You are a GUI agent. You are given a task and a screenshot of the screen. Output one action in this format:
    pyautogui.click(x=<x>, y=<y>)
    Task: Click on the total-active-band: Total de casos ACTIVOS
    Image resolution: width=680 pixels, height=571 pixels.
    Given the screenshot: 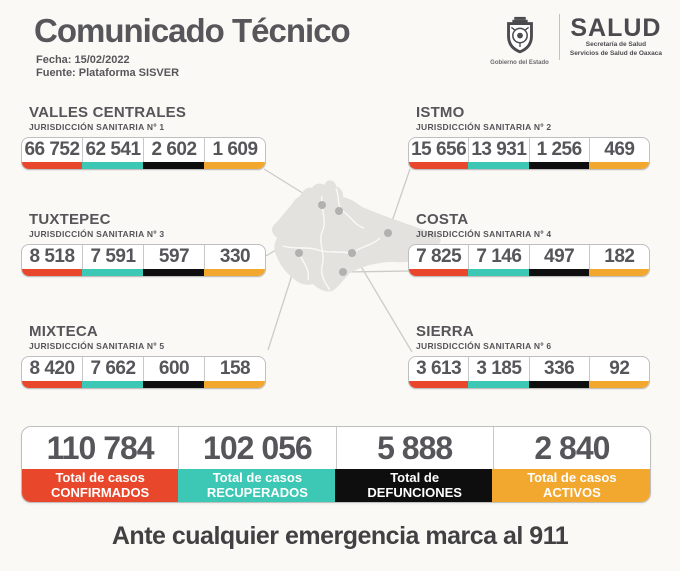 What is the action you would take?
    pyautogui.click(x=571, y=485)
    